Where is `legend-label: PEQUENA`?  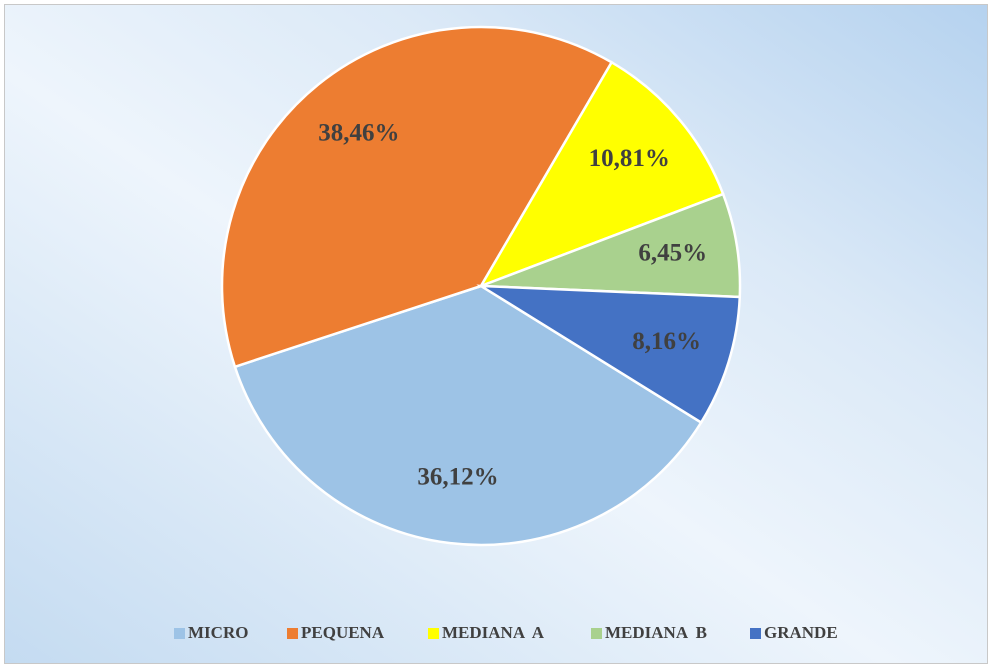 legend-label: PEQUENA is located at coordinates (343, 632).